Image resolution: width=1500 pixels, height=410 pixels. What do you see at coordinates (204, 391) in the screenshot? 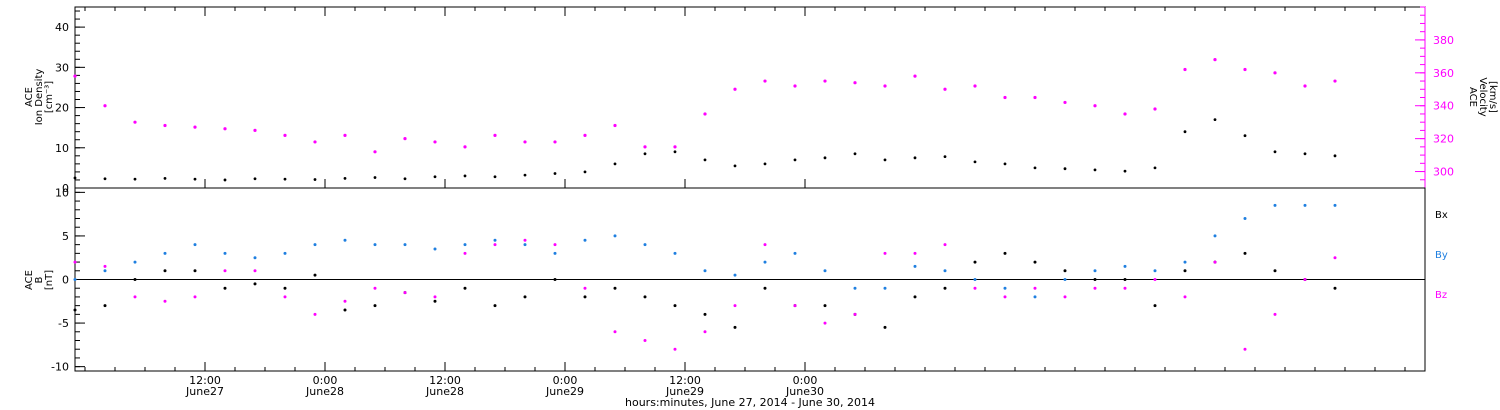
I see `date-tick-label: June27` at bounding box center [204, 391].